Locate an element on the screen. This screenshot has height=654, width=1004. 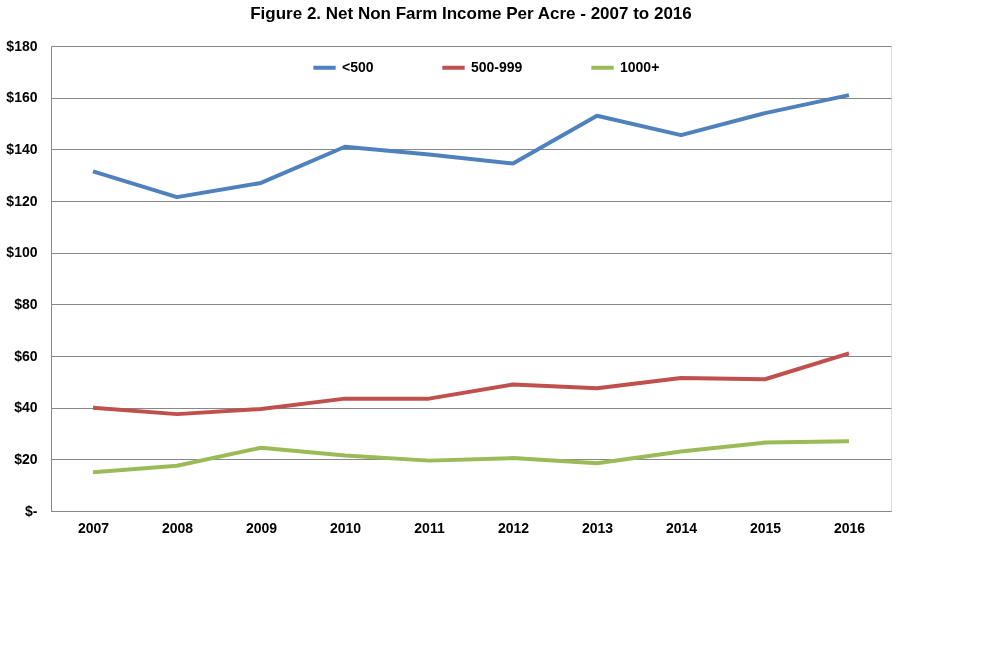
x-tick-label: 2014 is located at coordinates (681, 527).